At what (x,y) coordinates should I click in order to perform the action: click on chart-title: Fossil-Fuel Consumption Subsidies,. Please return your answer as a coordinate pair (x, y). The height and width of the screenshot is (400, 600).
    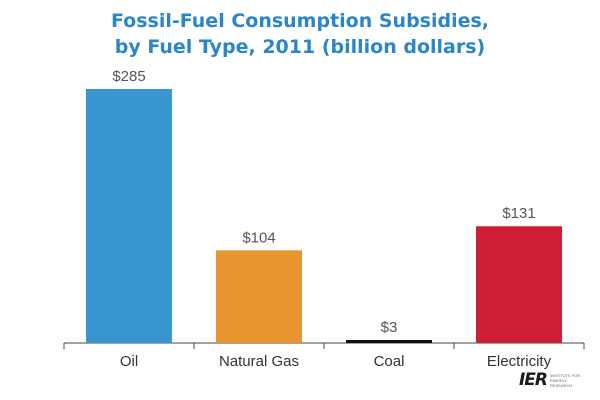
    Looking at the image, I should click on (300, 21).